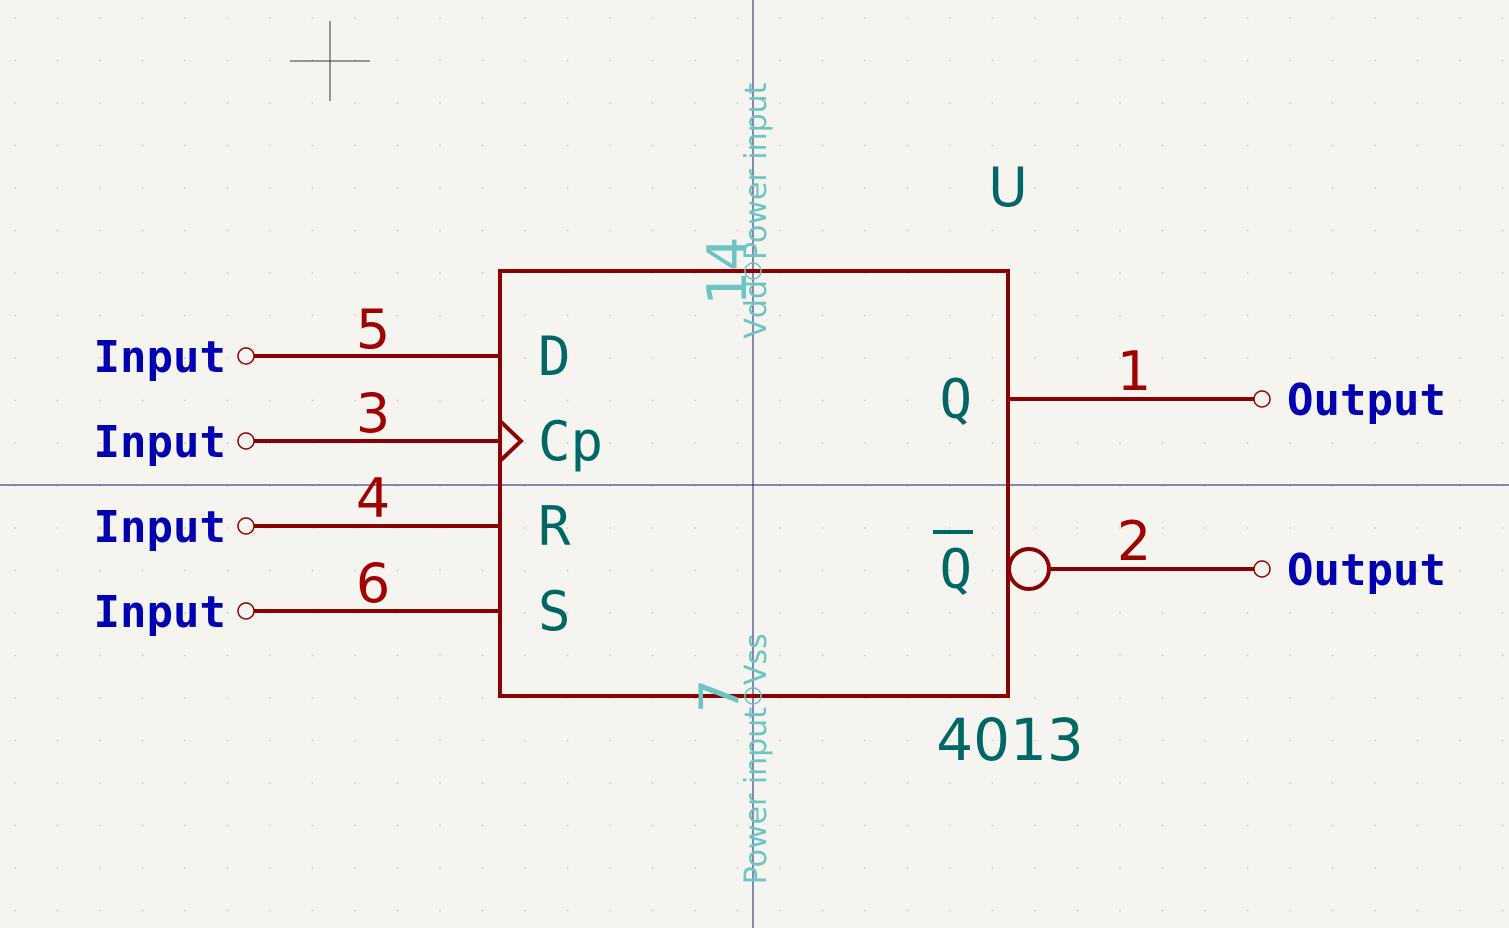 The height and width of the screenshot is (928, 1509). Describe the element at coordinates (727, 271) in the screenshot. I see `pin-number: 14` at that location.